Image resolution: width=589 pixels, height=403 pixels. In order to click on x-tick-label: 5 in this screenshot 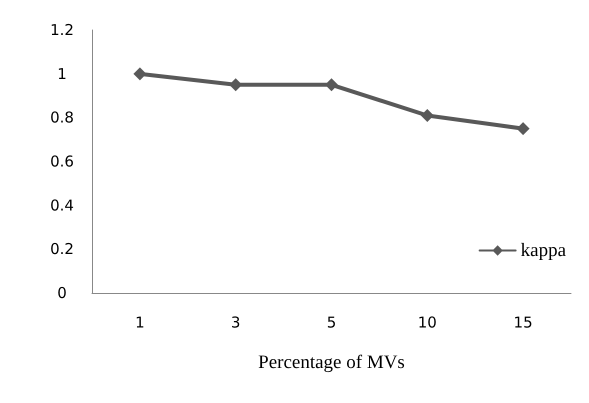, I will do `click(331, 323)`.